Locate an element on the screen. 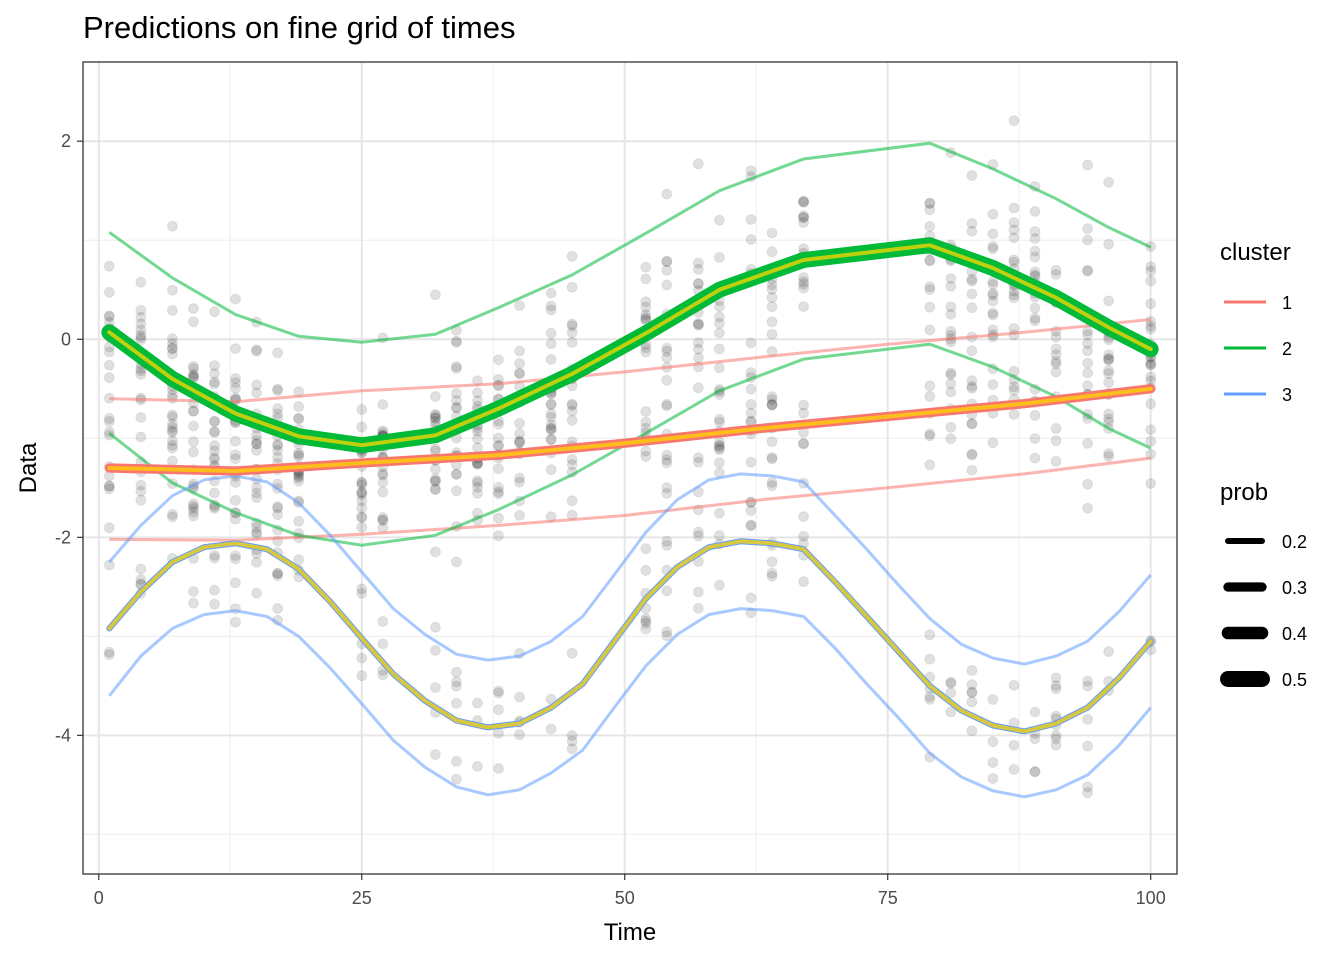  legend-cluster-title: cluster is located at coordinates (1255, 252).